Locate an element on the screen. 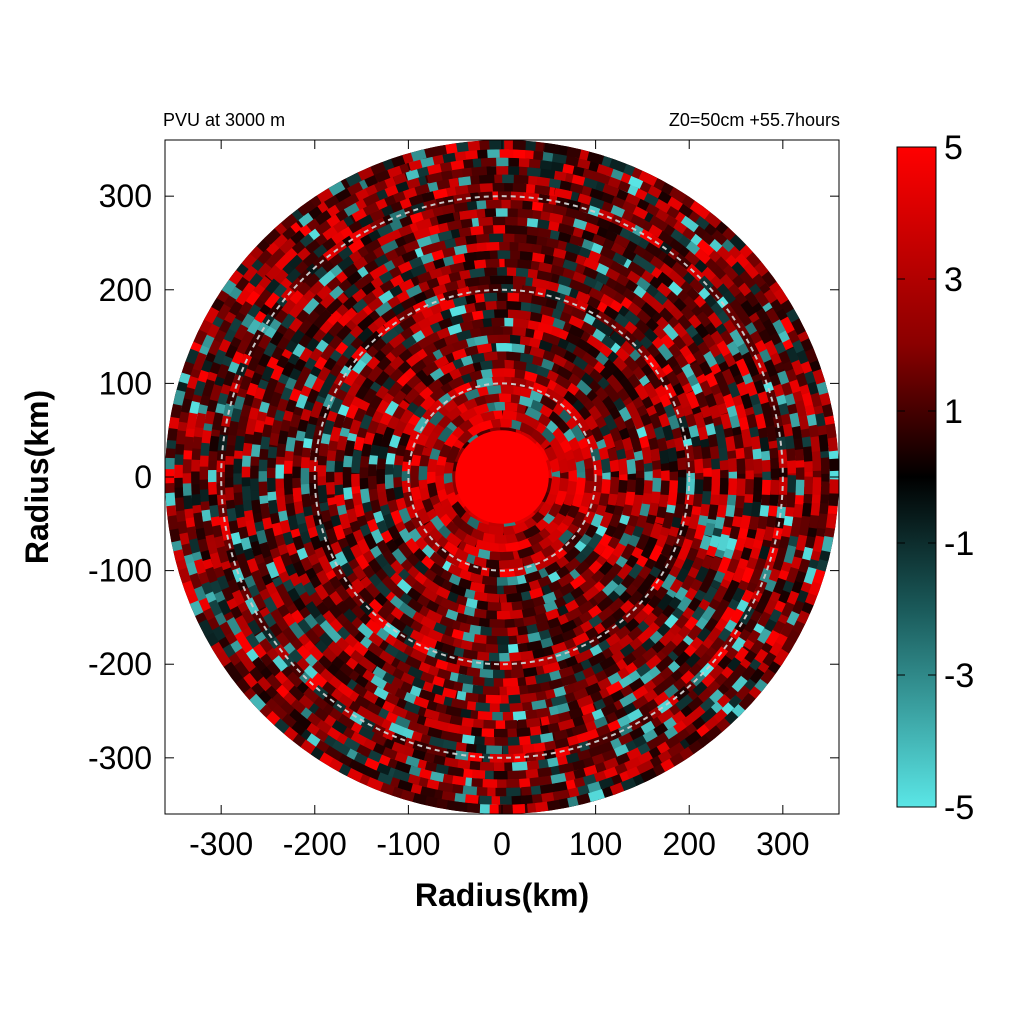 This screenshot has height=1024, width=1024. colorbar-tick-label: 3 is located at coordinates (953, 280).